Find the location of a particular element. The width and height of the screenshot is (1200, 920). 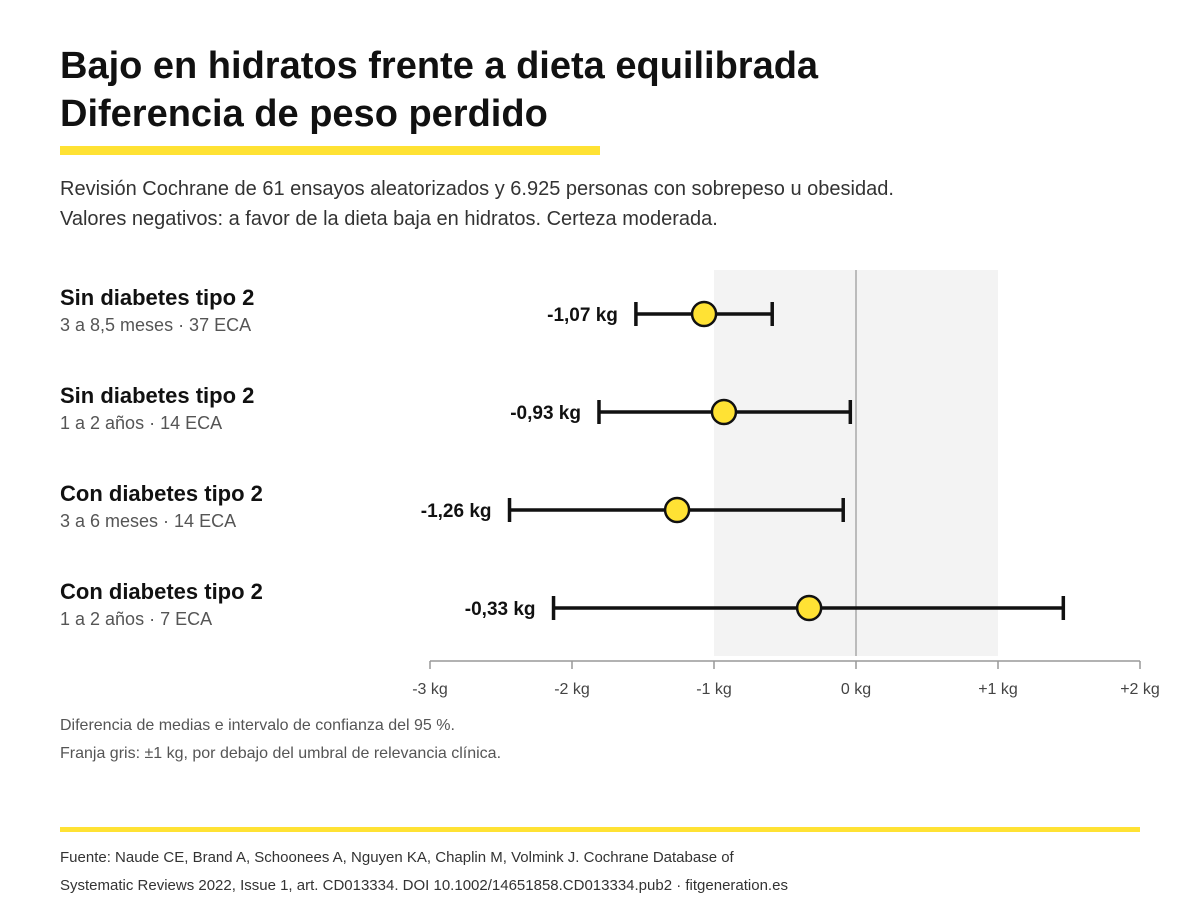

row-label-4: Con diabetes tipo 2 1 a 2 años · 7 ECA is located at coordinates (220, 605).